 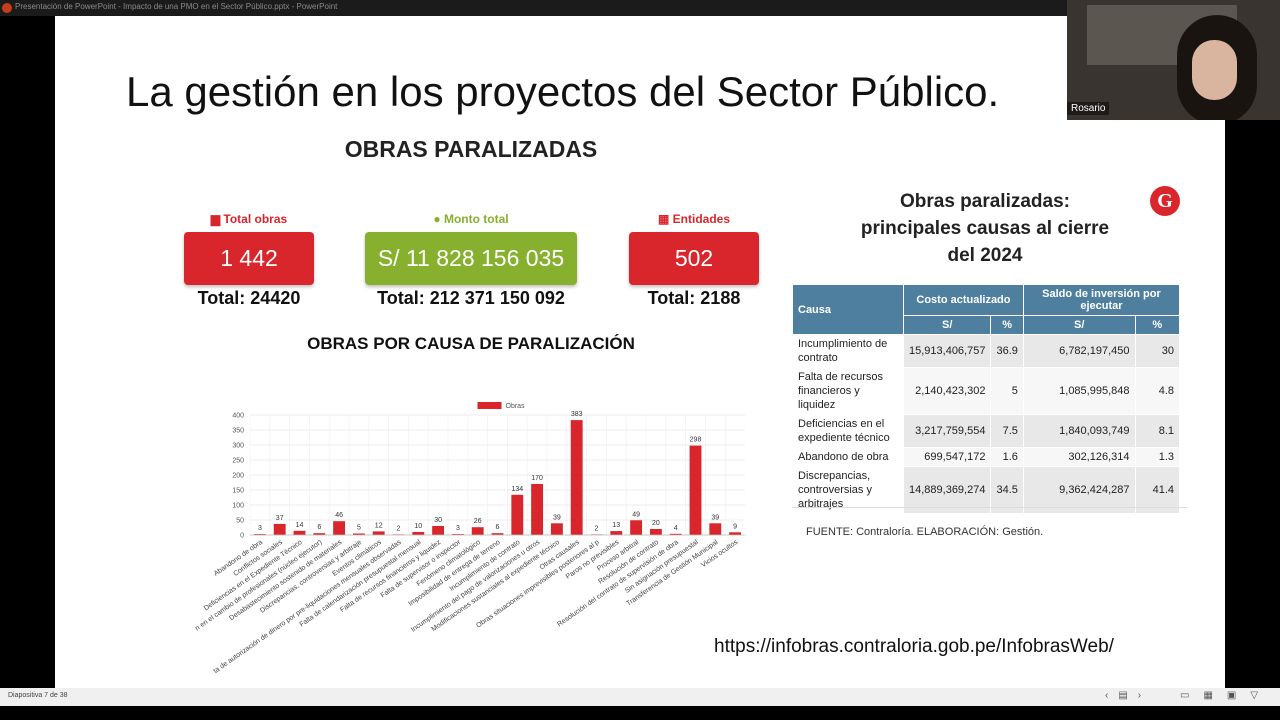 What do you see at coordinates (1007, 457) in the screenshot?
I see `table-cell: 1.6` at bounding box center [1007, 457].